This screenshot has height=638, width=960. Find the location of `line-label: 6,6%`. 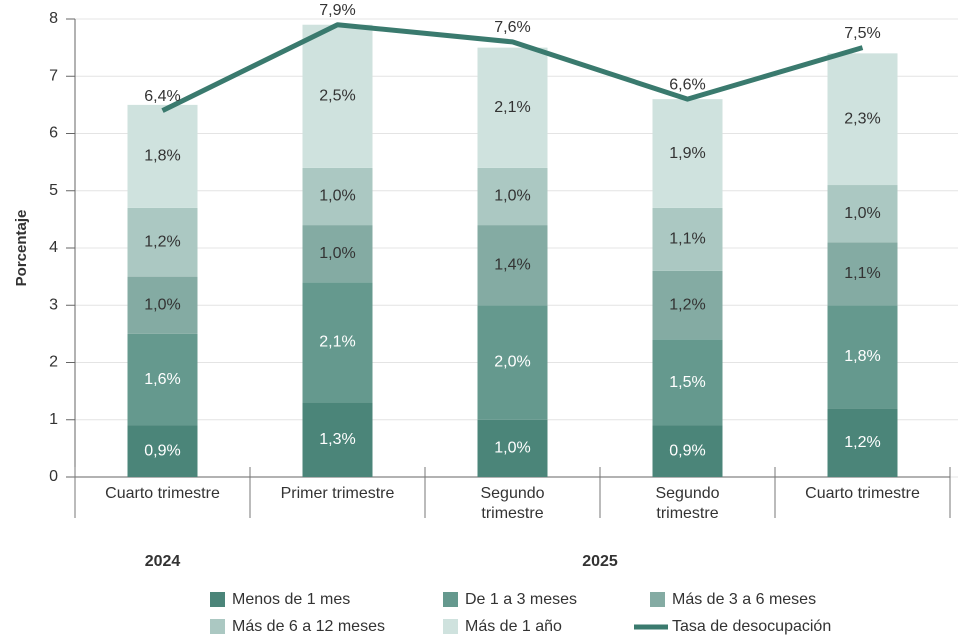

line-label: 6,6% is located at coordinates (687, 84).